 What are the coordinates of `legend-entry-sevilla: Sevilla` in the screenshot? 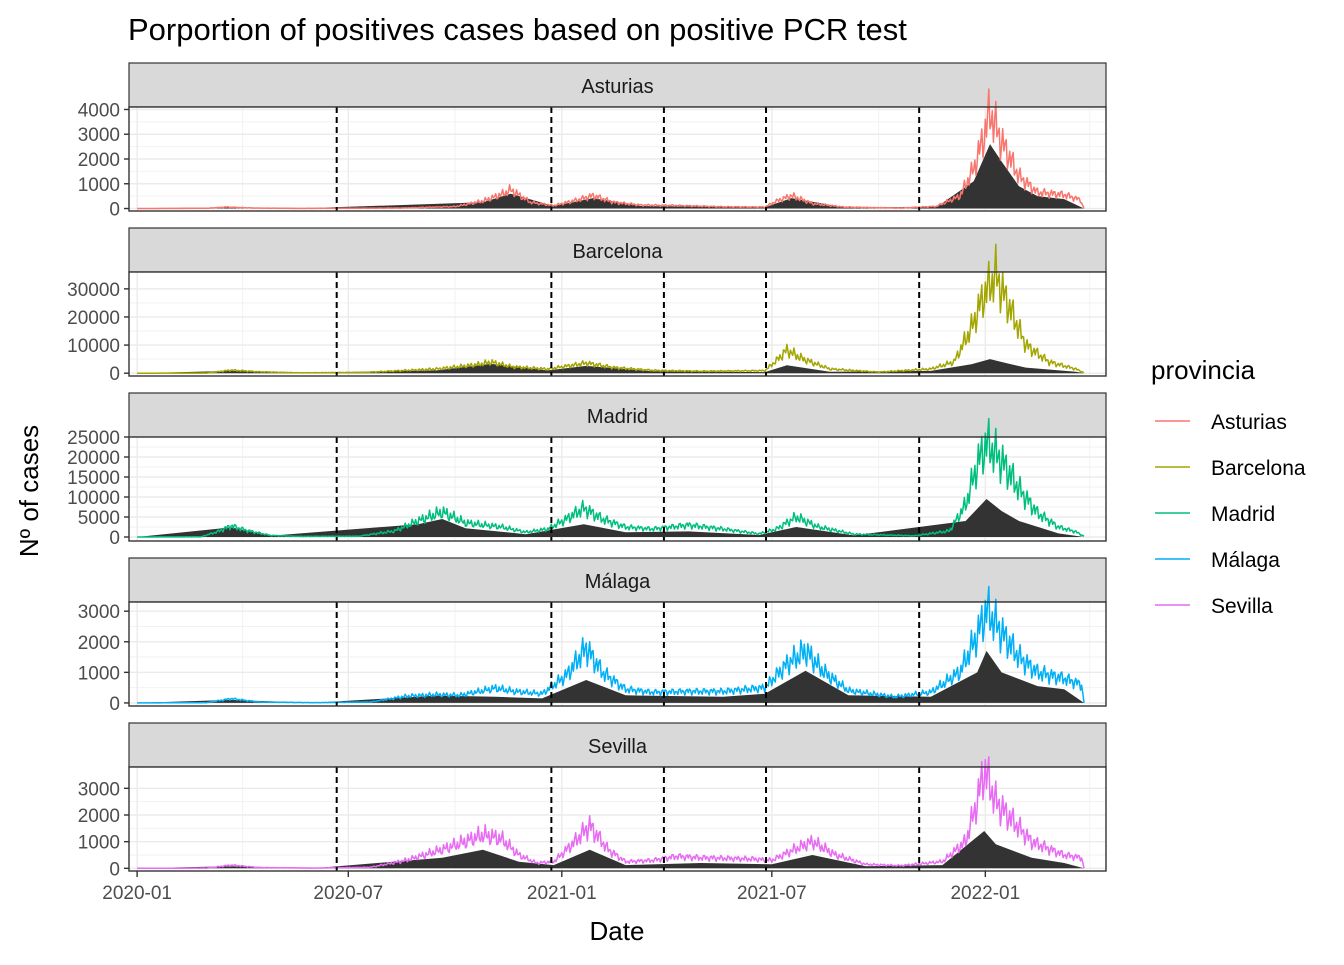 It's located at (1214, 606).